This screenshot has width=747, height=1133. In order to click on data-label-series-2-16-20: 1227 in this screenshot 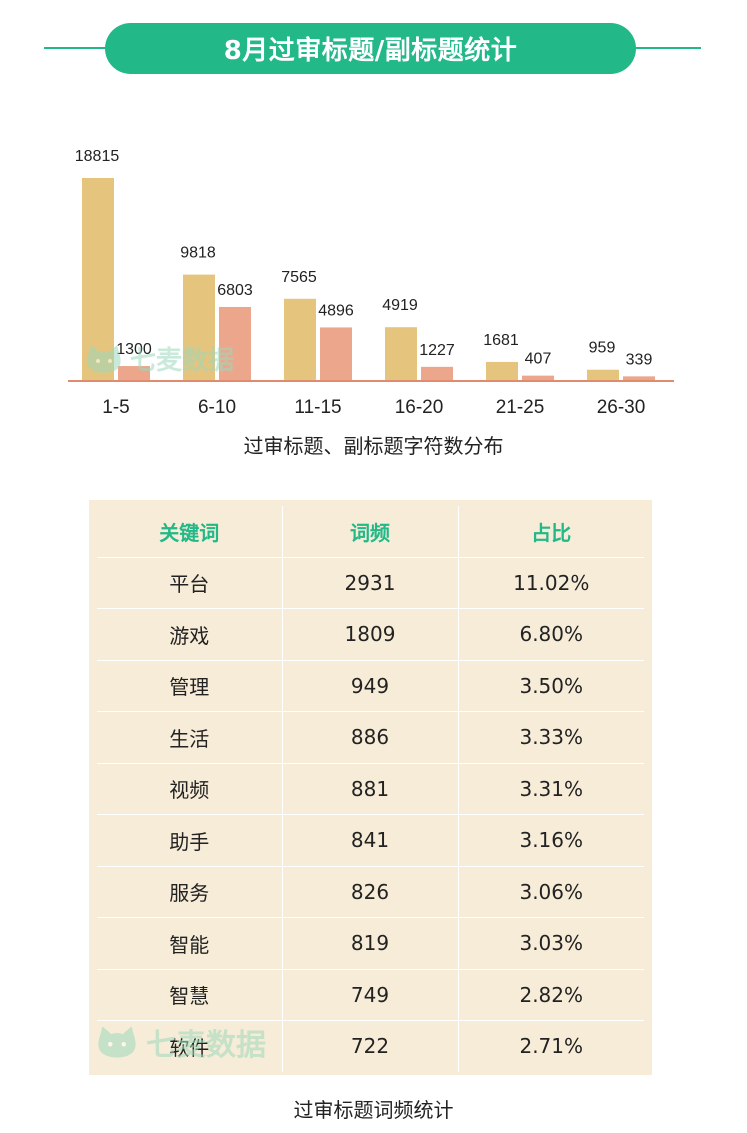, I will do `click(437, 350)`.